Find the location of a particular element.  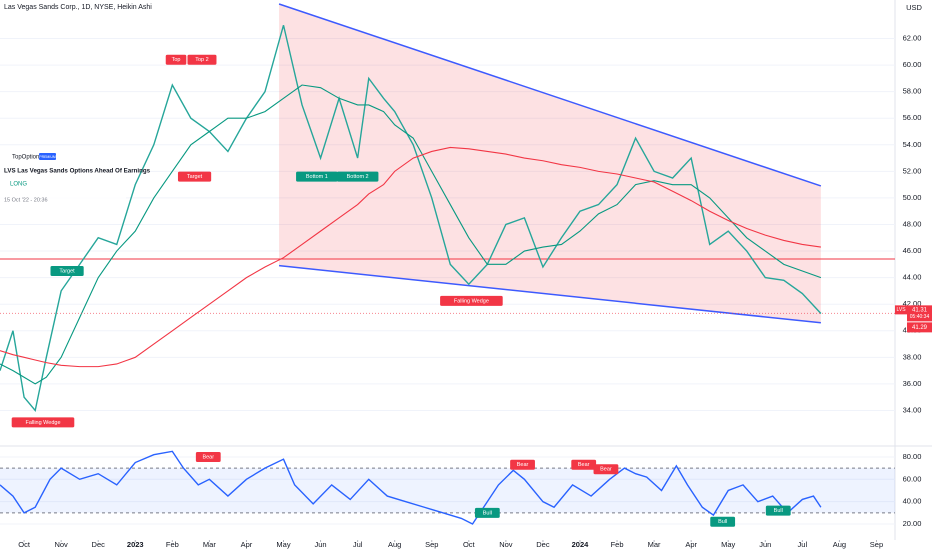

y-tick-label: 50.00 is located at coordinates (912, 197).